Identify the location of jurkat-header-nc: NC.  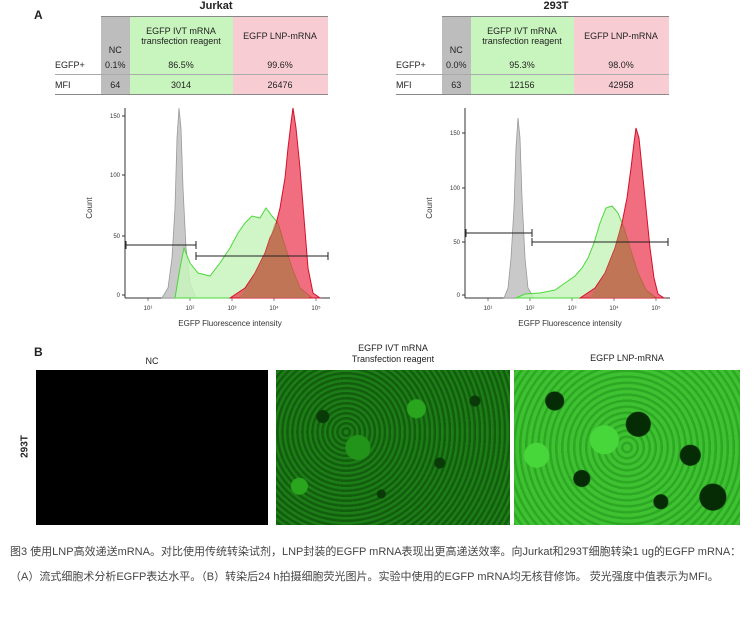
(115, 35).